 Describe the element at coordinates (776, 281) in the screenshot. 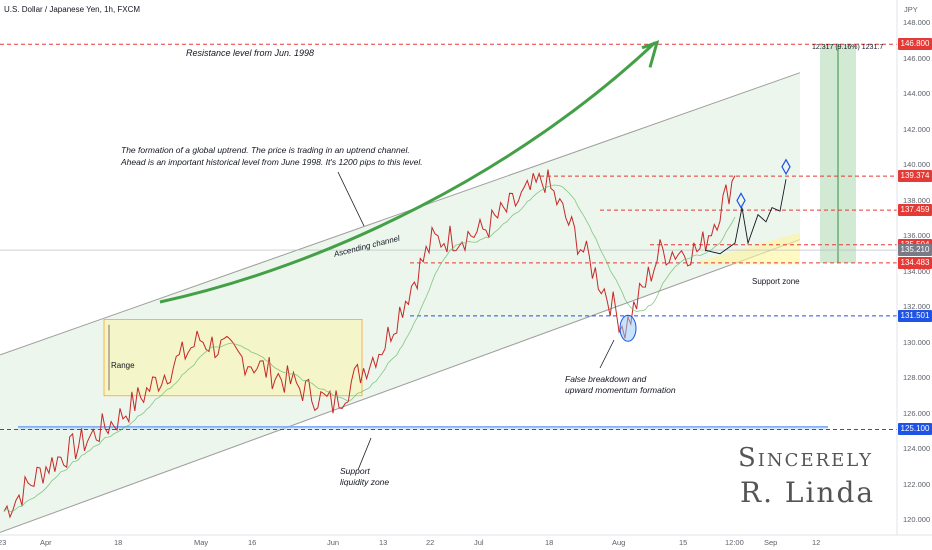

I see `support-zone-label: Support zone` at that location.